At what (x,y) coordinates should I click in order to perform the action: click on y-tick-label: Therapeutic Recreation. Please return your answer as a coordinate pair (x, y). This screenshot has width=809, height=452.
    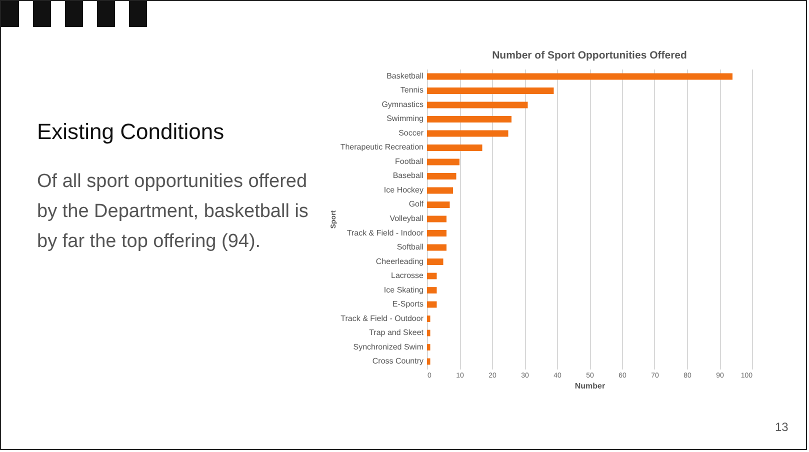
    Looking at the image, I should click on (382, 147).